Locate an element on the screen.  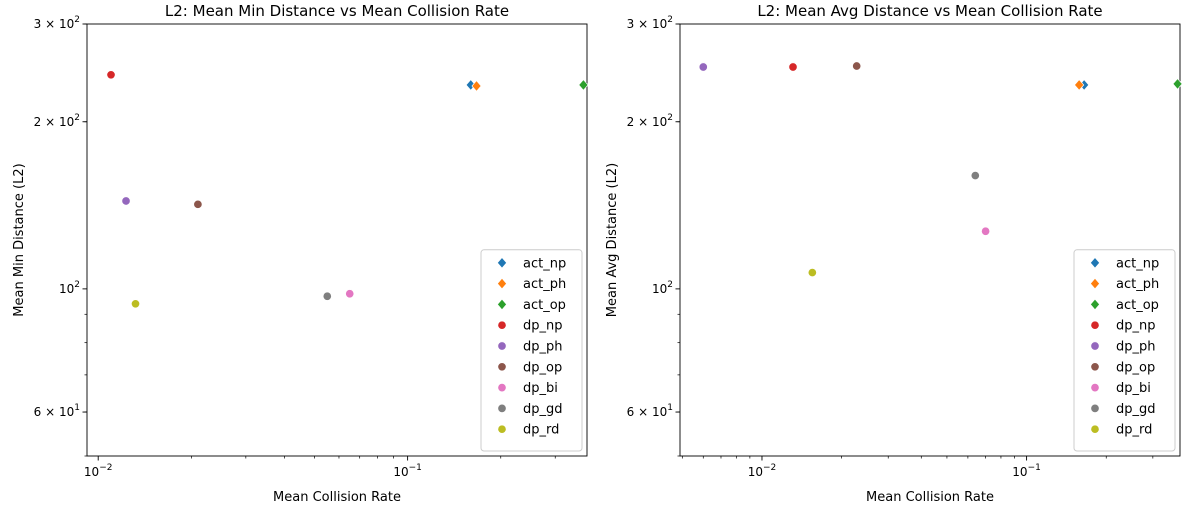
legend-label-dp_rd: dp_rd is located at coordinates (1134, 430).